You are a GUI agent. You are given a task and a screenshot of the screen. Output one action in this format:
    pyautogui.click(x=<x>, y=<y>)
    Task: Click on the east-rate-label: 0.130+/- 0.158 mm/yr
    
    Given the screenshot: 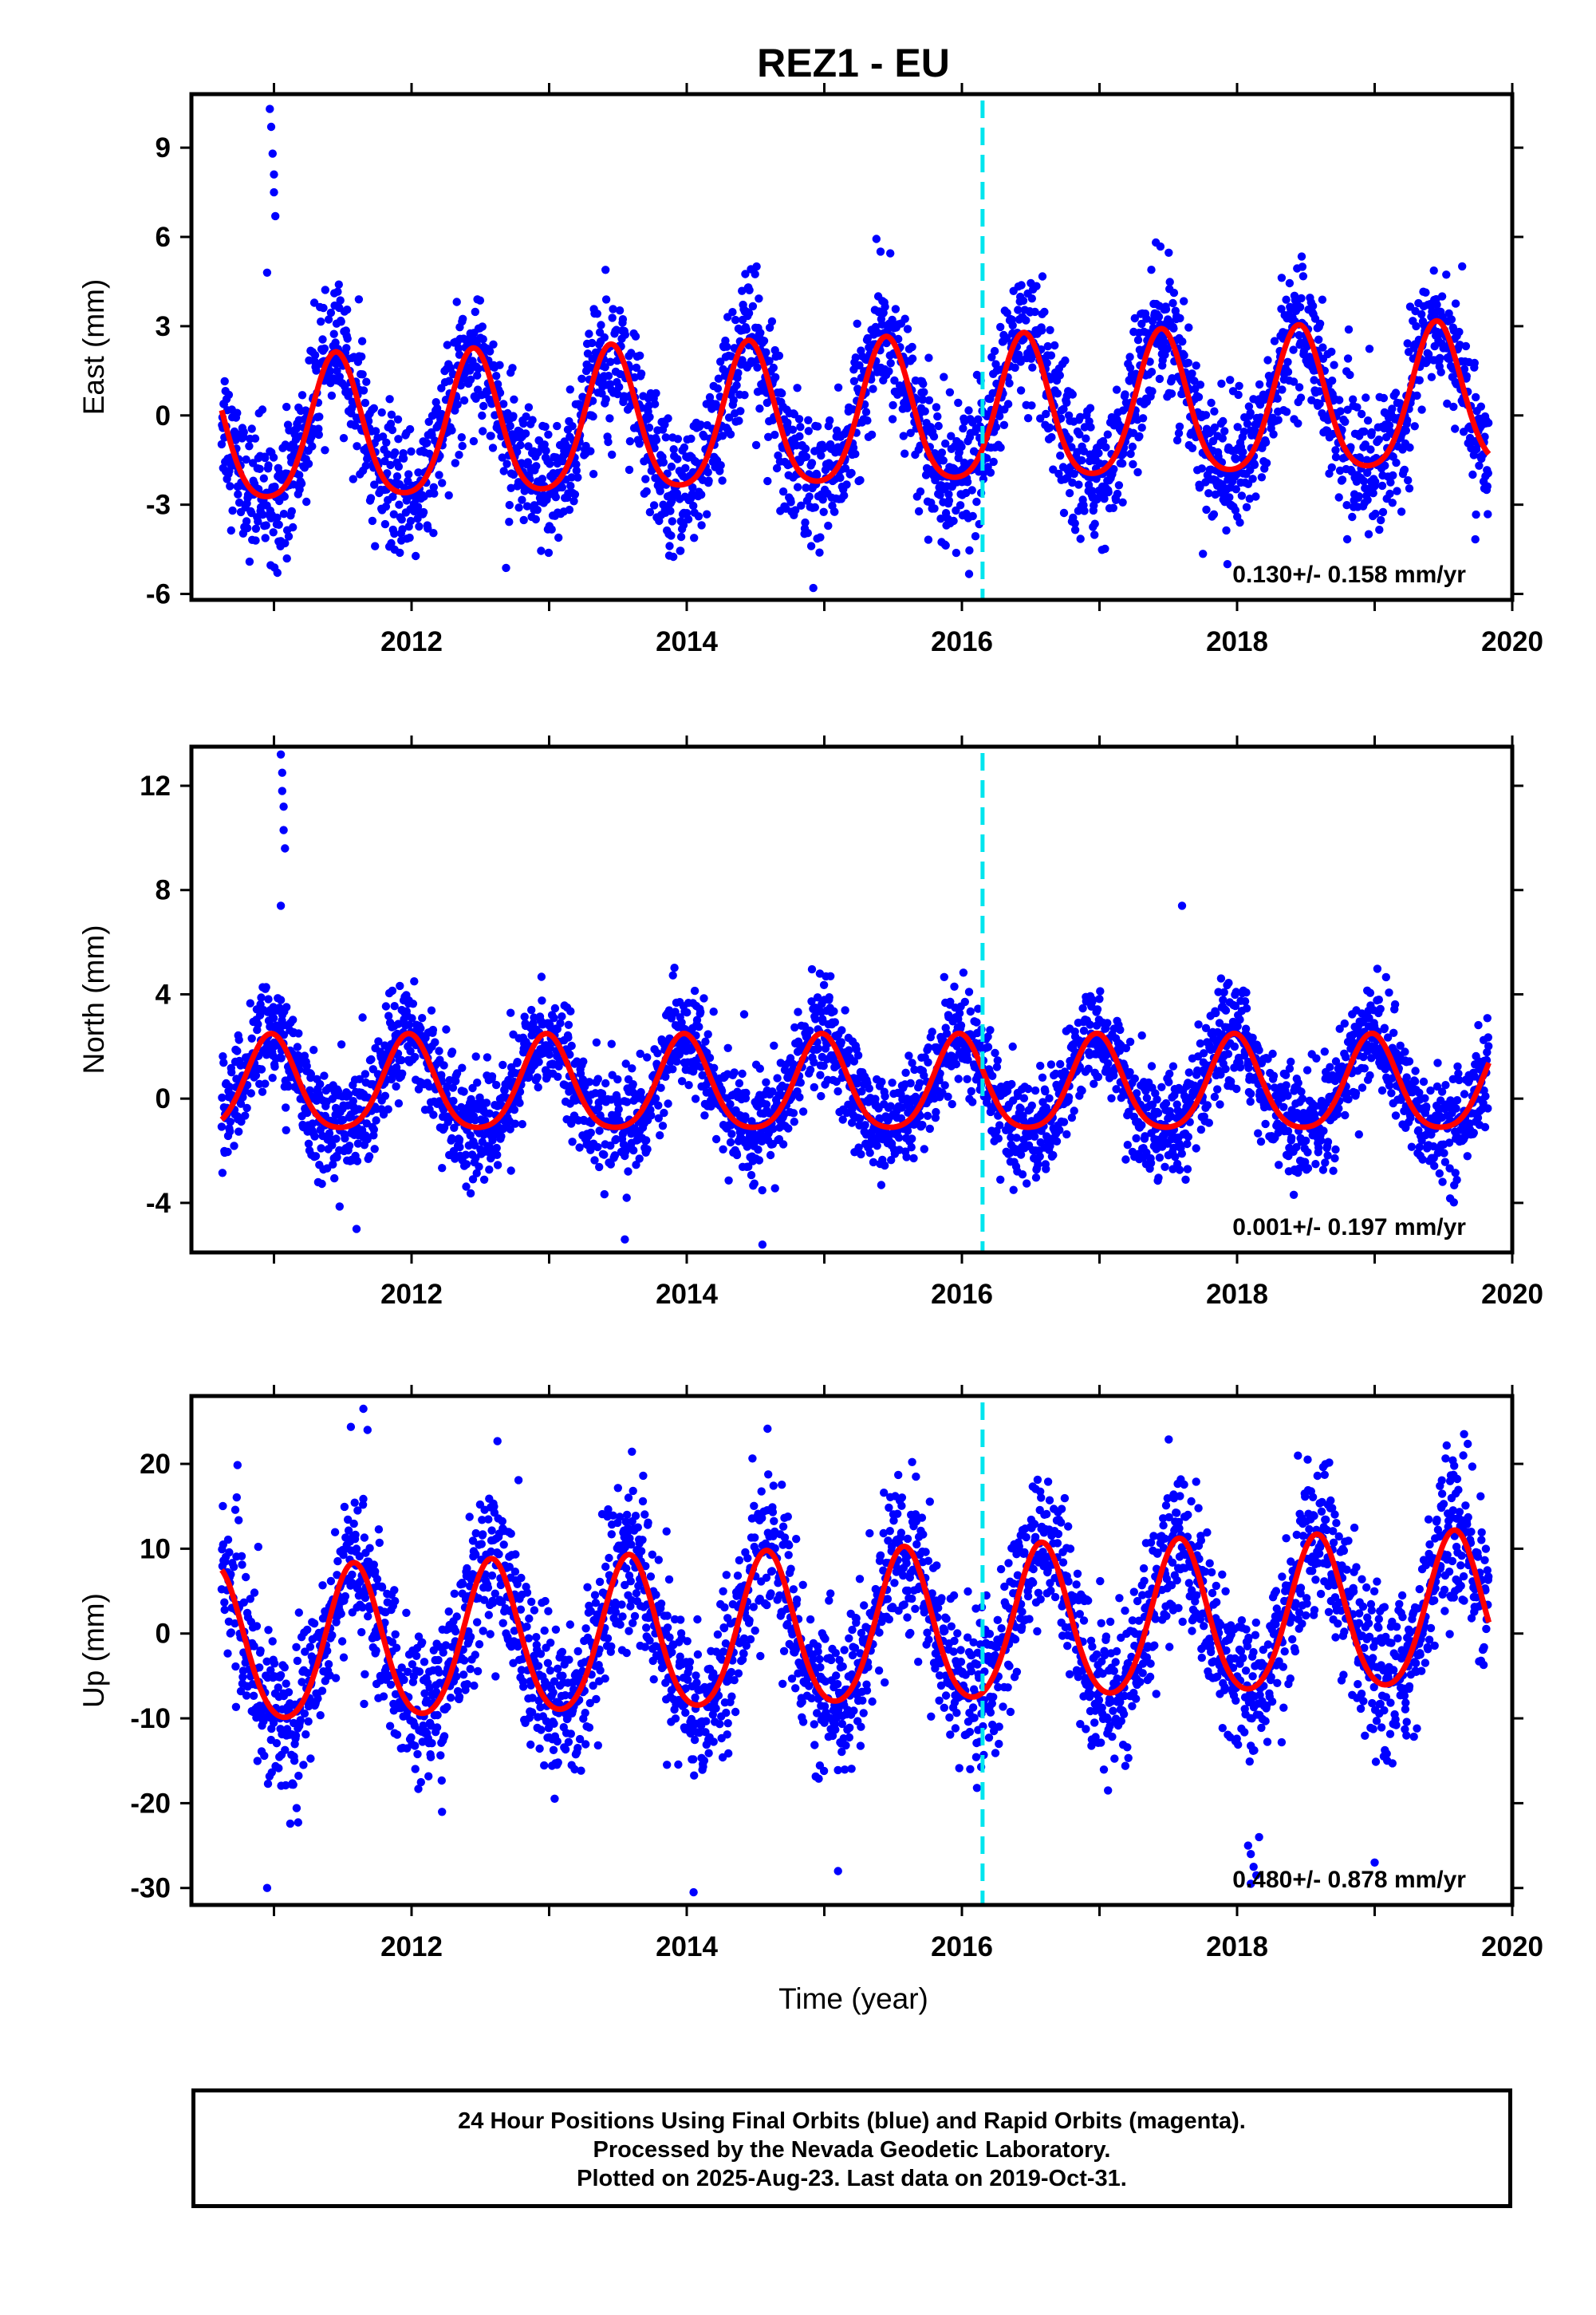 What is the action you would take?
    pyautogui.click(x=1349, y=575)
    